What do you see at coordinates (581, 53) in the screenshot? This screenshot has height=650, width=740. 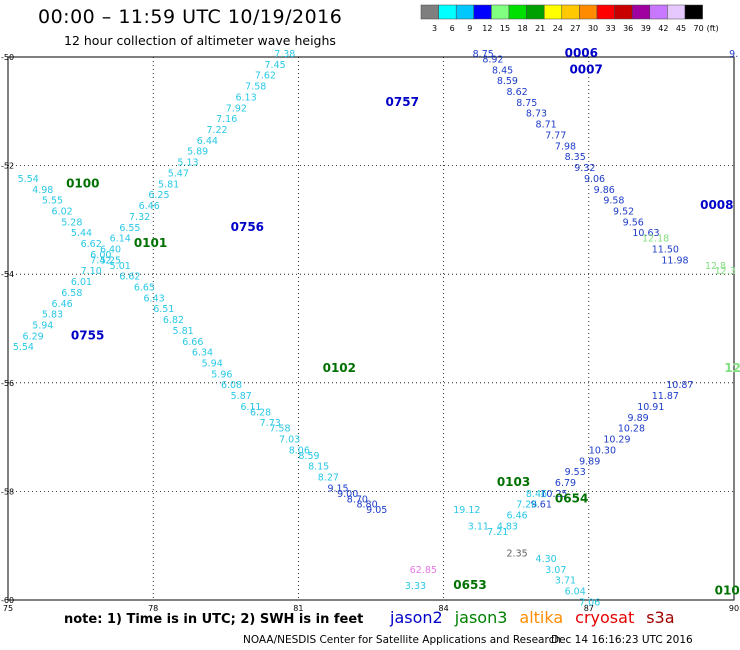 I see `pass-time-label: 0006` at bounding box center [581, 53].